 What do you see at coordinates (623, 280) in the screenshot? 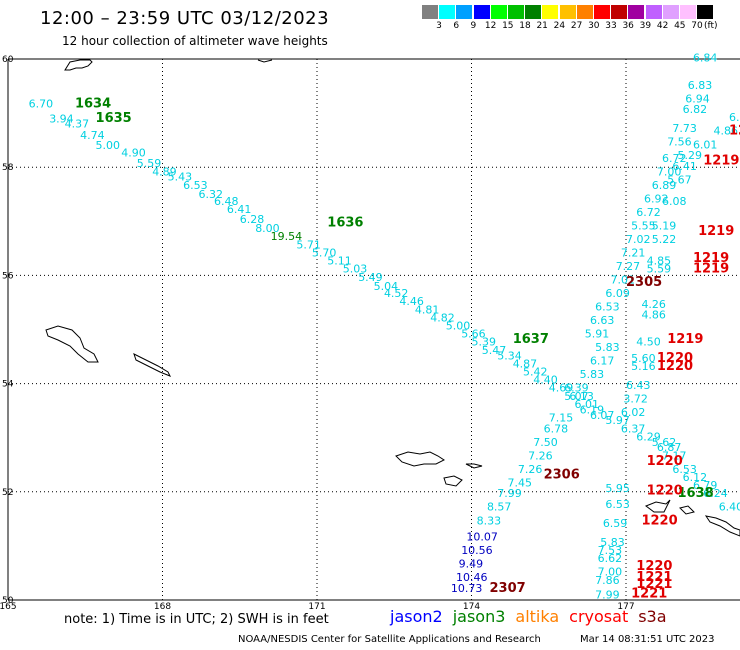
I see `wave-height-label: 7.01` at bounding box center [623, 280].